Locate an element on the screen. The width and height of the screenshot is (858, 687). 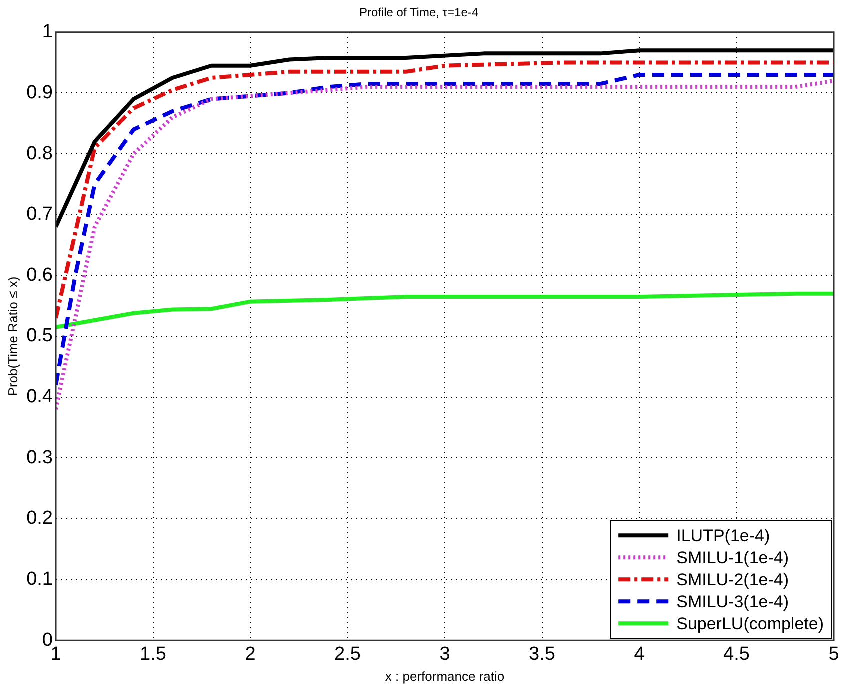
x-axis-title: x : performance ratio is located at coordinates (445, 676).